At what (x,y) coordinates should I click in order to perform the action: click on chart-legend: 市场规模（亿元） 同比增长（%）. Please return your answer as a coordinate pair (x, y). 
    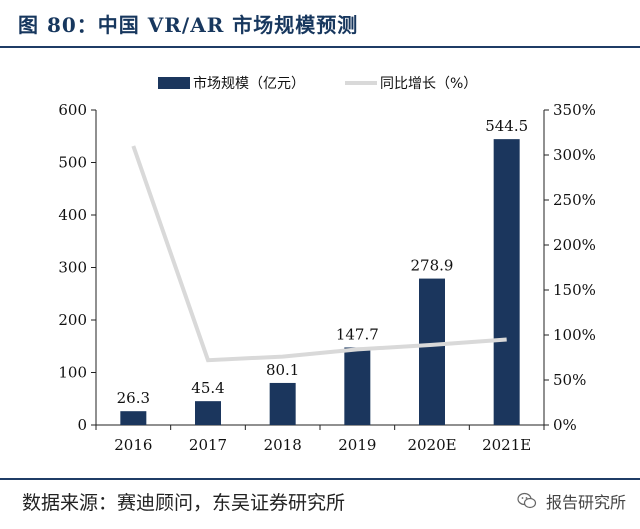
    Looking at the image, I should click on (317, 83).